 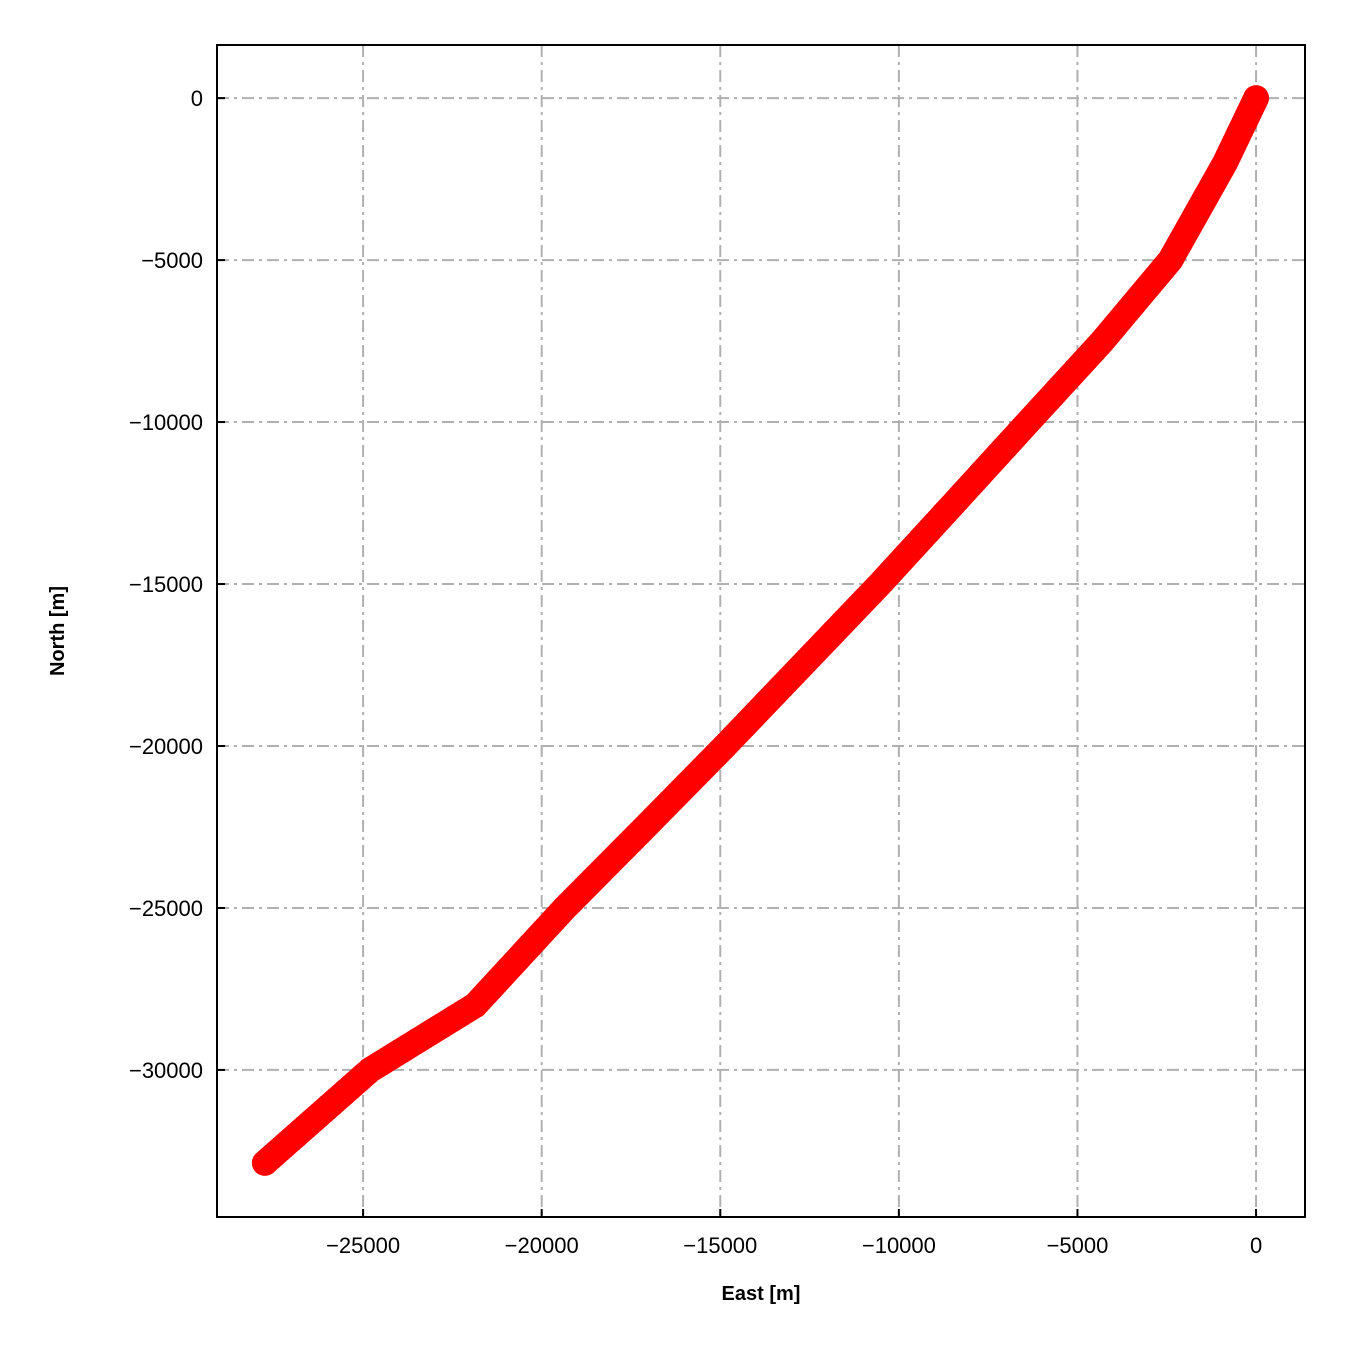 What do you see at coordinates (166, 908) in the screenshot?
I see `y-tick-label: −25000` at bounding box center [166, 908].